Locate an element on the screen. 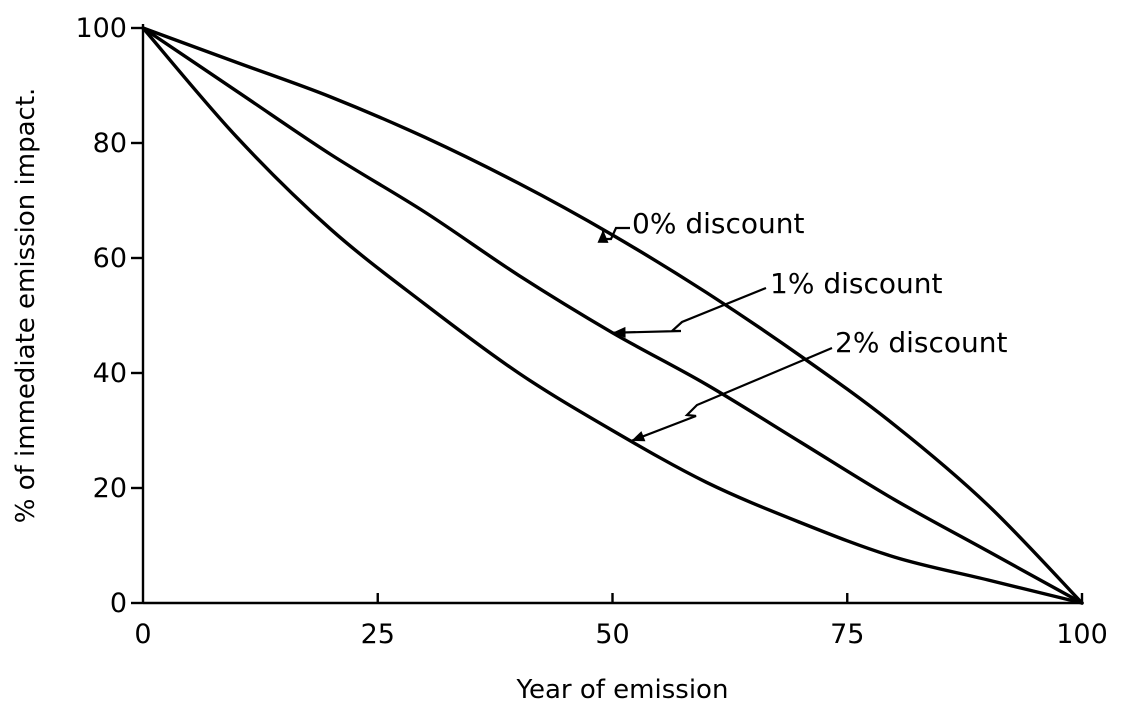 The image size is (1123, 711). y-tick-label: 20 is located at coordinates (110, 488).